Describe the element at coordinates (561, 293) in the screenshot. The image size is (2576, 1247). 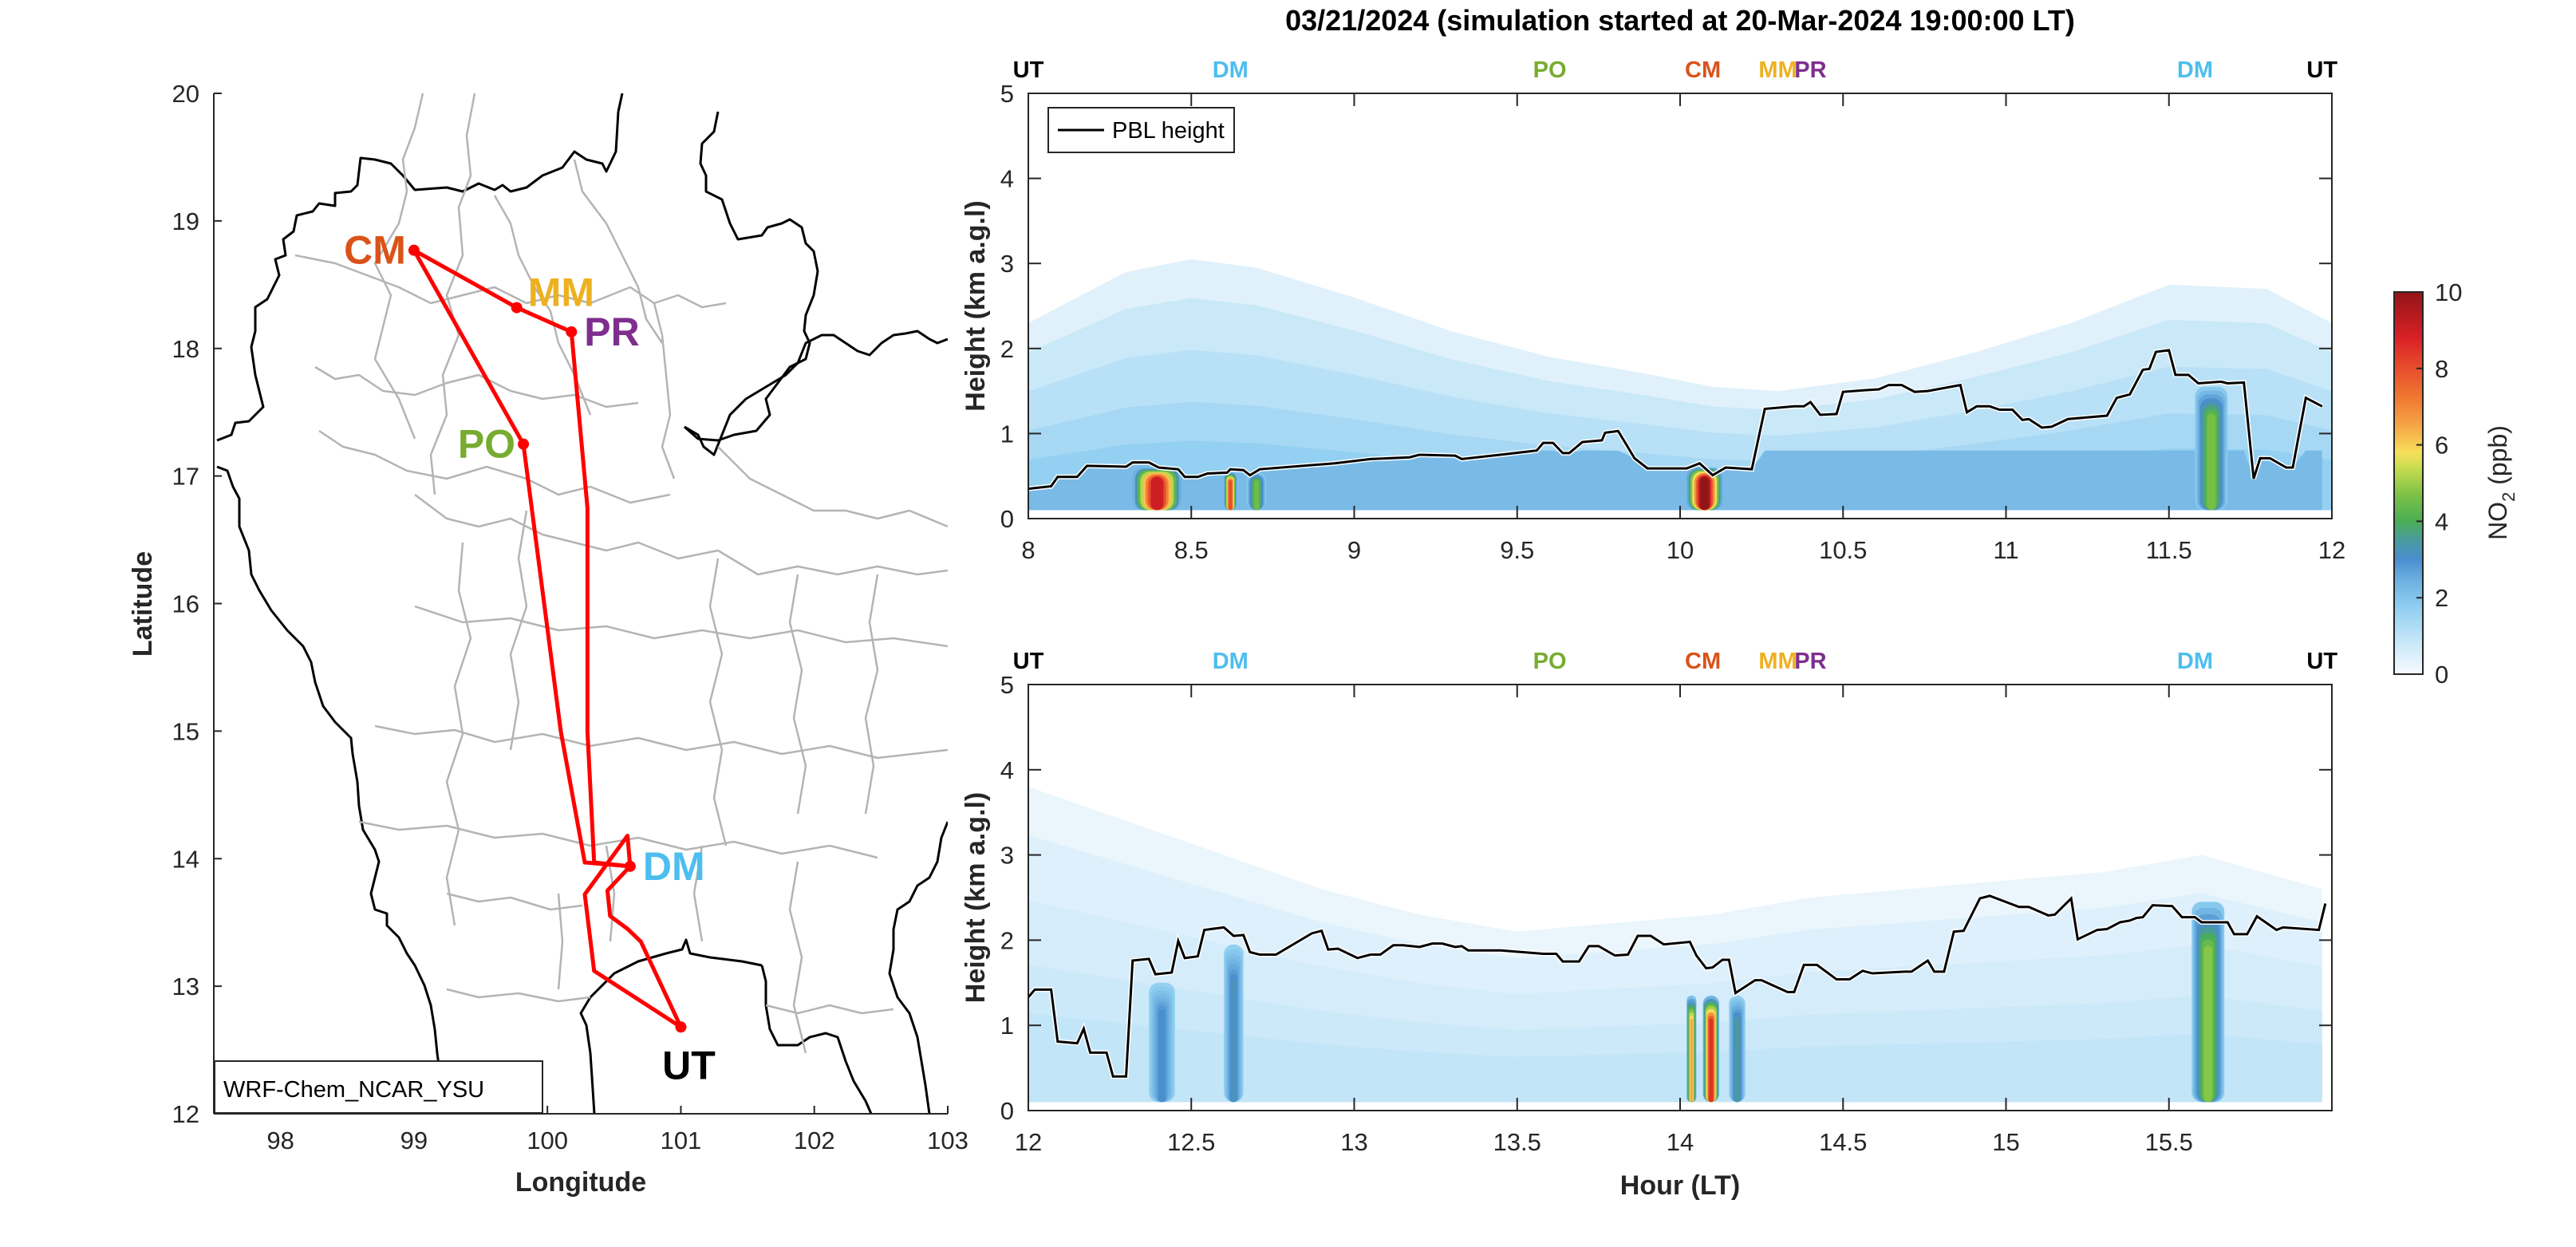
I see `site-label-mm: MM` at that location.